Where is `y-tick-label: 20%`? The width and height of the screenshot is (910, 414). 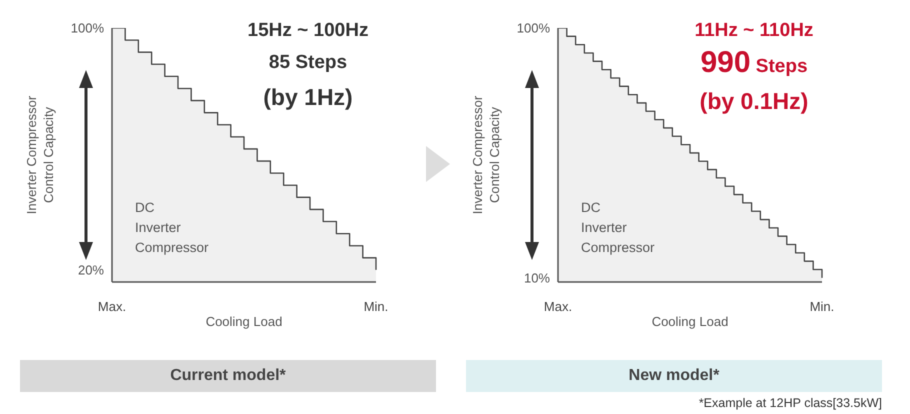
y-tick-label: 20% is located at coordinates (91, 270).